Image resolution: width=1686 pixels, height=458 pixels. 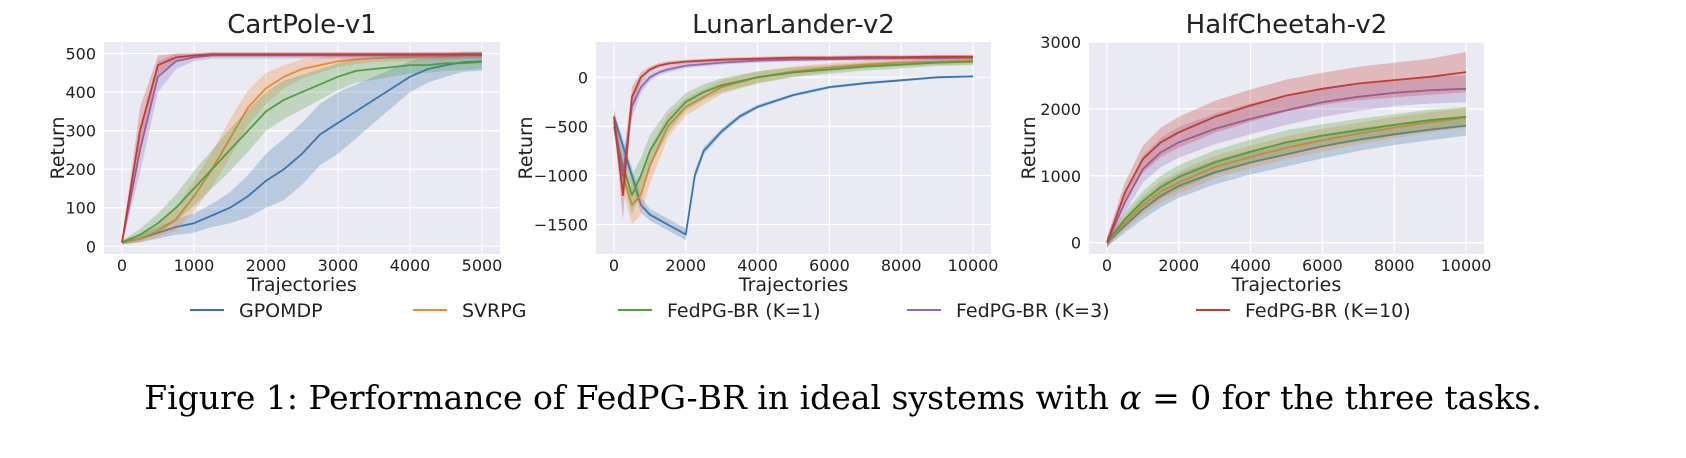 I want to click on legend-label: SVRPG, so click(x=494, y=311).